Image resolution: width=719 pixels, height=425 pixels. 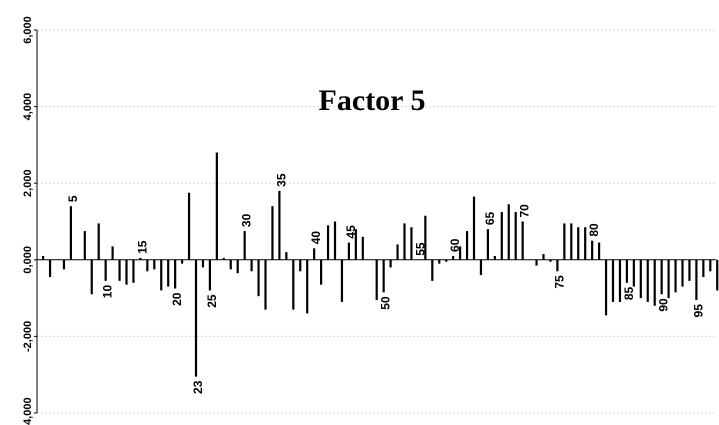 I want to click on category-label: 50, so click(x=386, y=303).